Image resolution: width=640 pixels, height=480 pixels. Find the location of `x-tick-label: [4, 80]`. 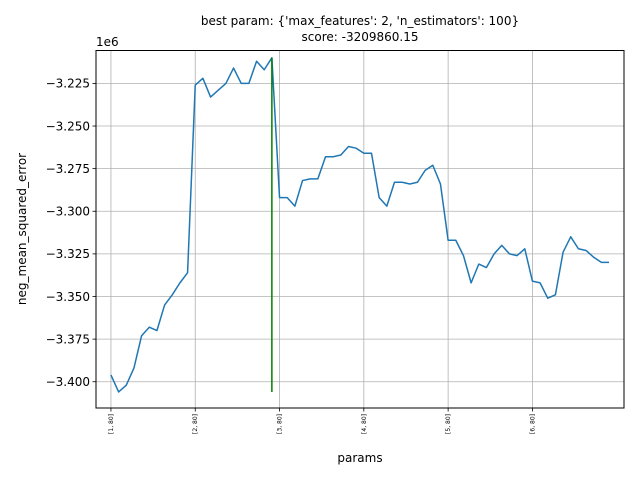

x-tick-label: [4, 80] is located at coordinates (364, 424).